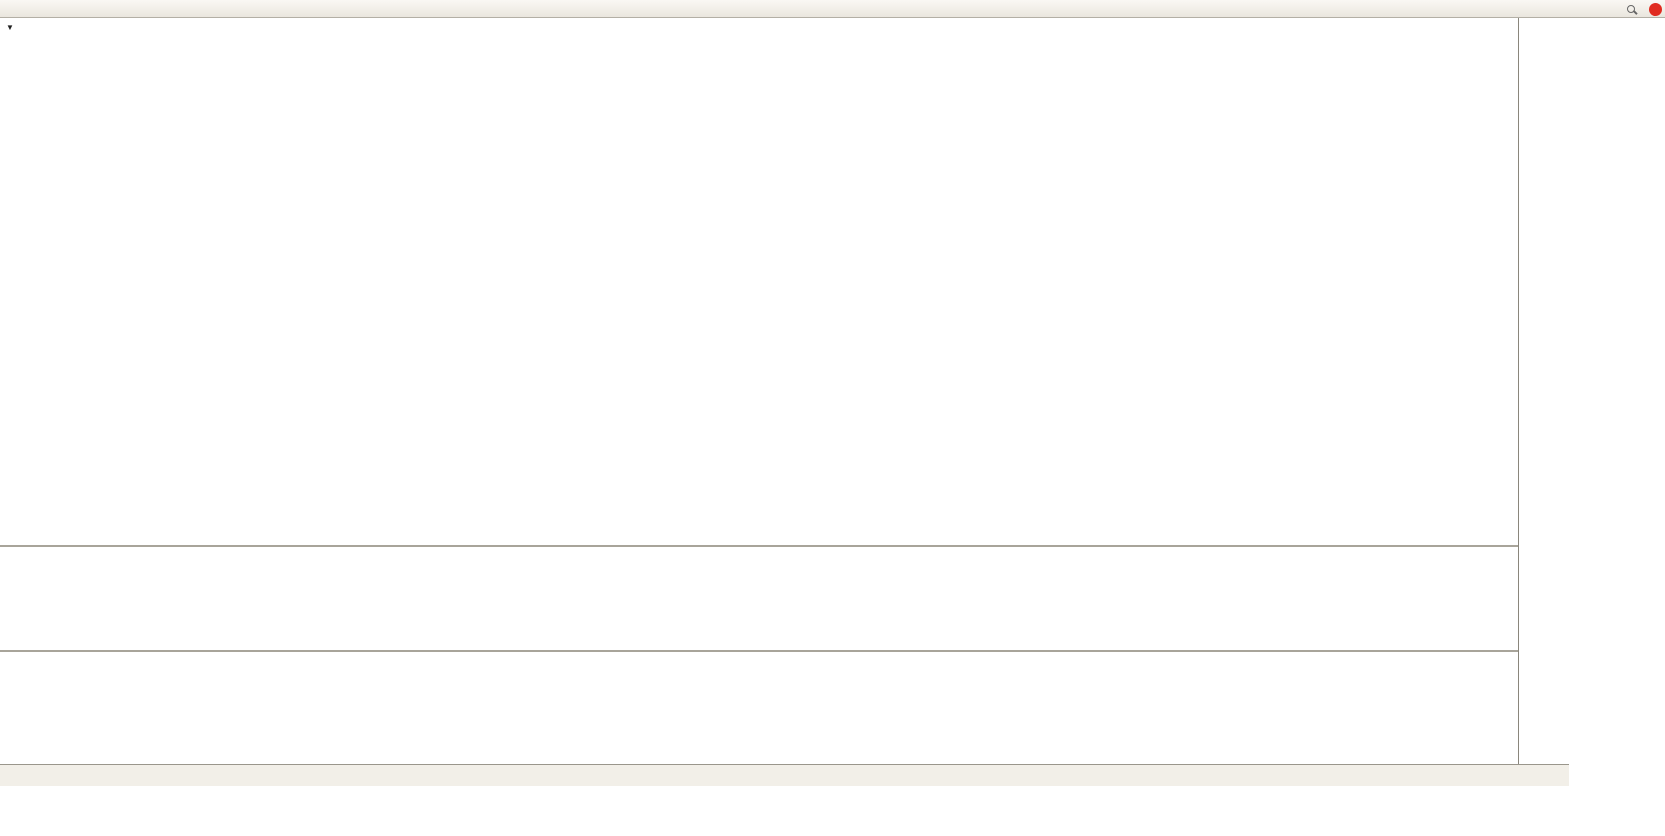  I want to click on rsi-panel, so click(759, 708).